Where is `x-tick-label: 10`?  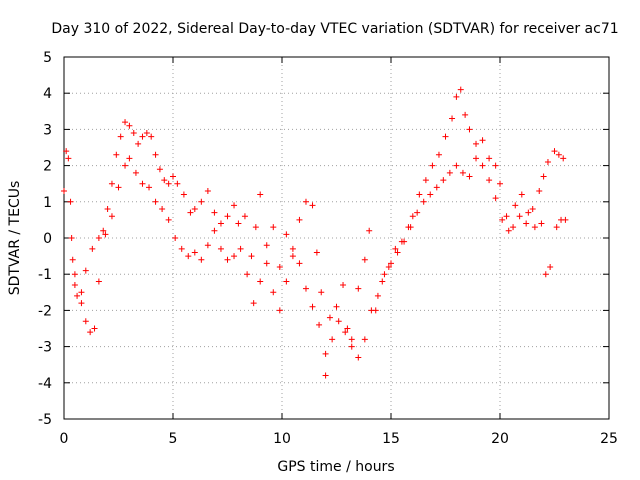
x-tick-label: 10 is located at coordinates (282, 439).